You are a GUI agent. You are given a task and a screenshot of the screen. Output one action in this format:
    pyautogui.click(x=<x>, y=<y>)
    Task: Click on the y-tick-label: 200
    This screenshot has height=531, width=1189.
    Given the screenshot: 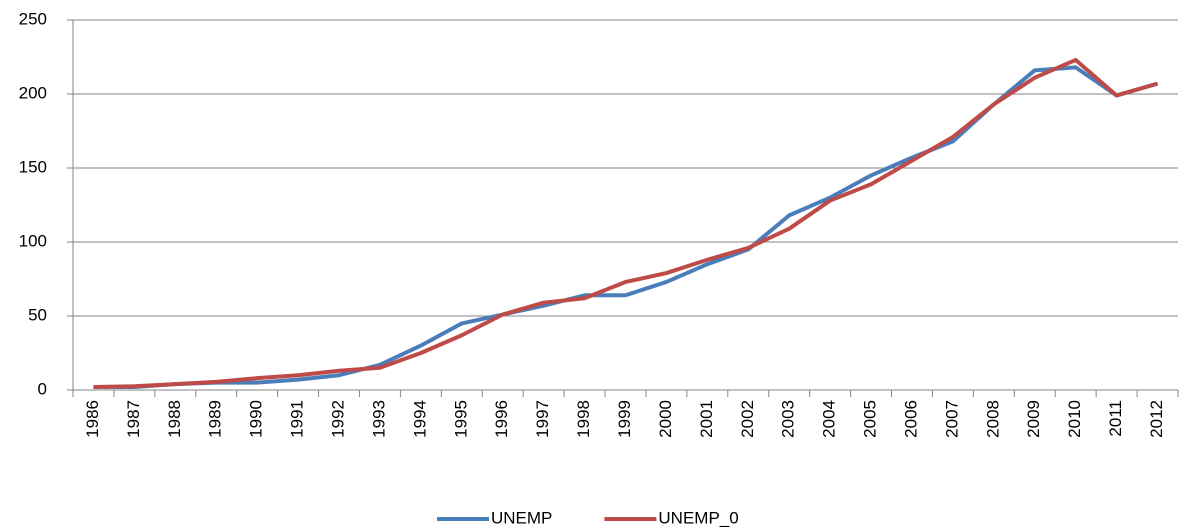 What is the action you would take?
    pyautogui.click(x=33, y=92)
    